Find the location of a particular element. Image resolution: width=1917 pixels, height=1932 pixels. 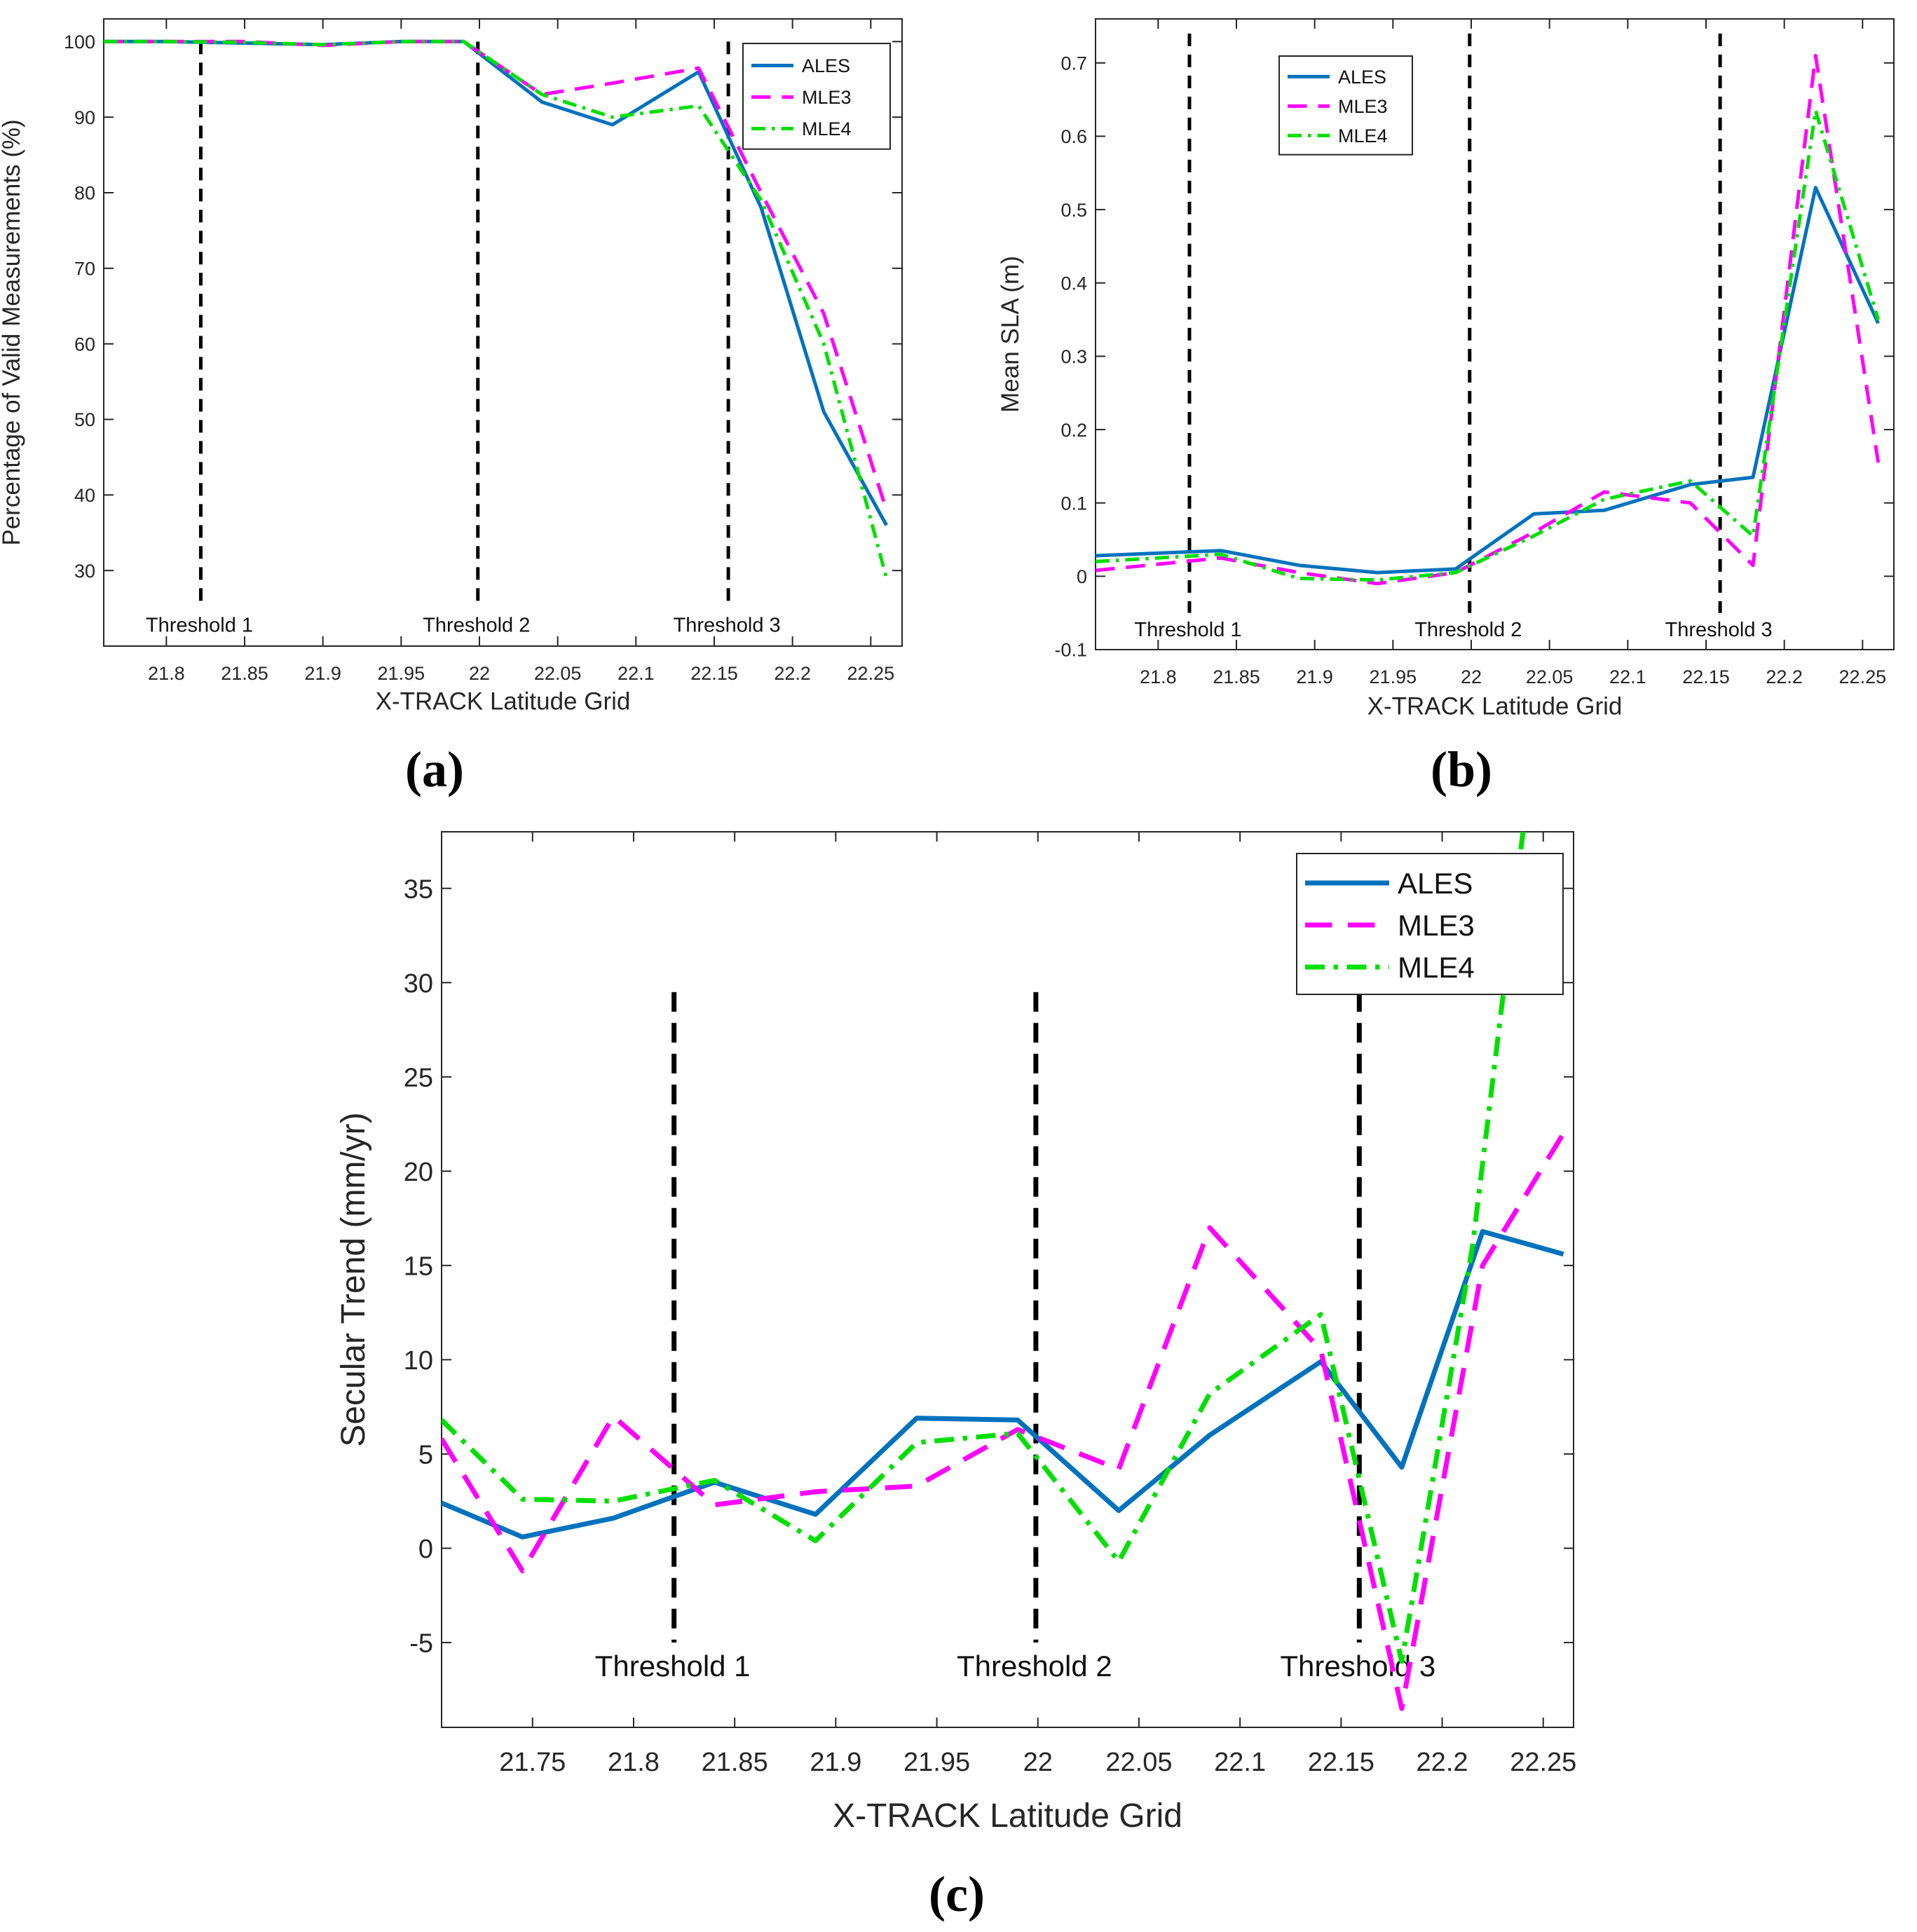

y-tick-label: 100 is located at coordinates (79, 42).